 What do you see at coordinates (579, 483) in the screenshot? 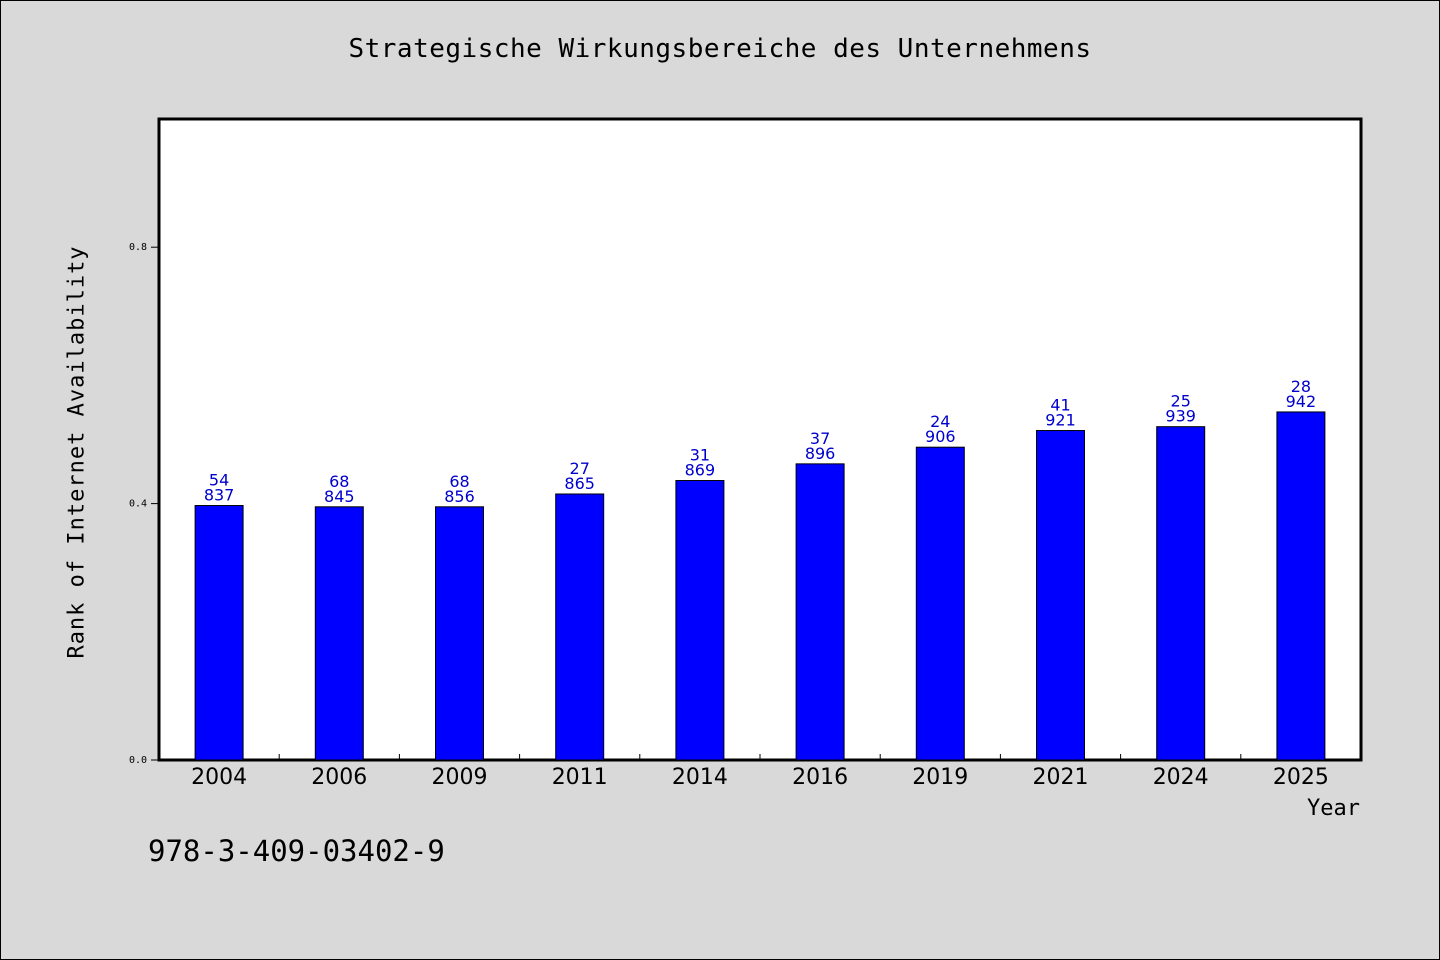
I see `data-label: 865` at bounding box center [579, 483].